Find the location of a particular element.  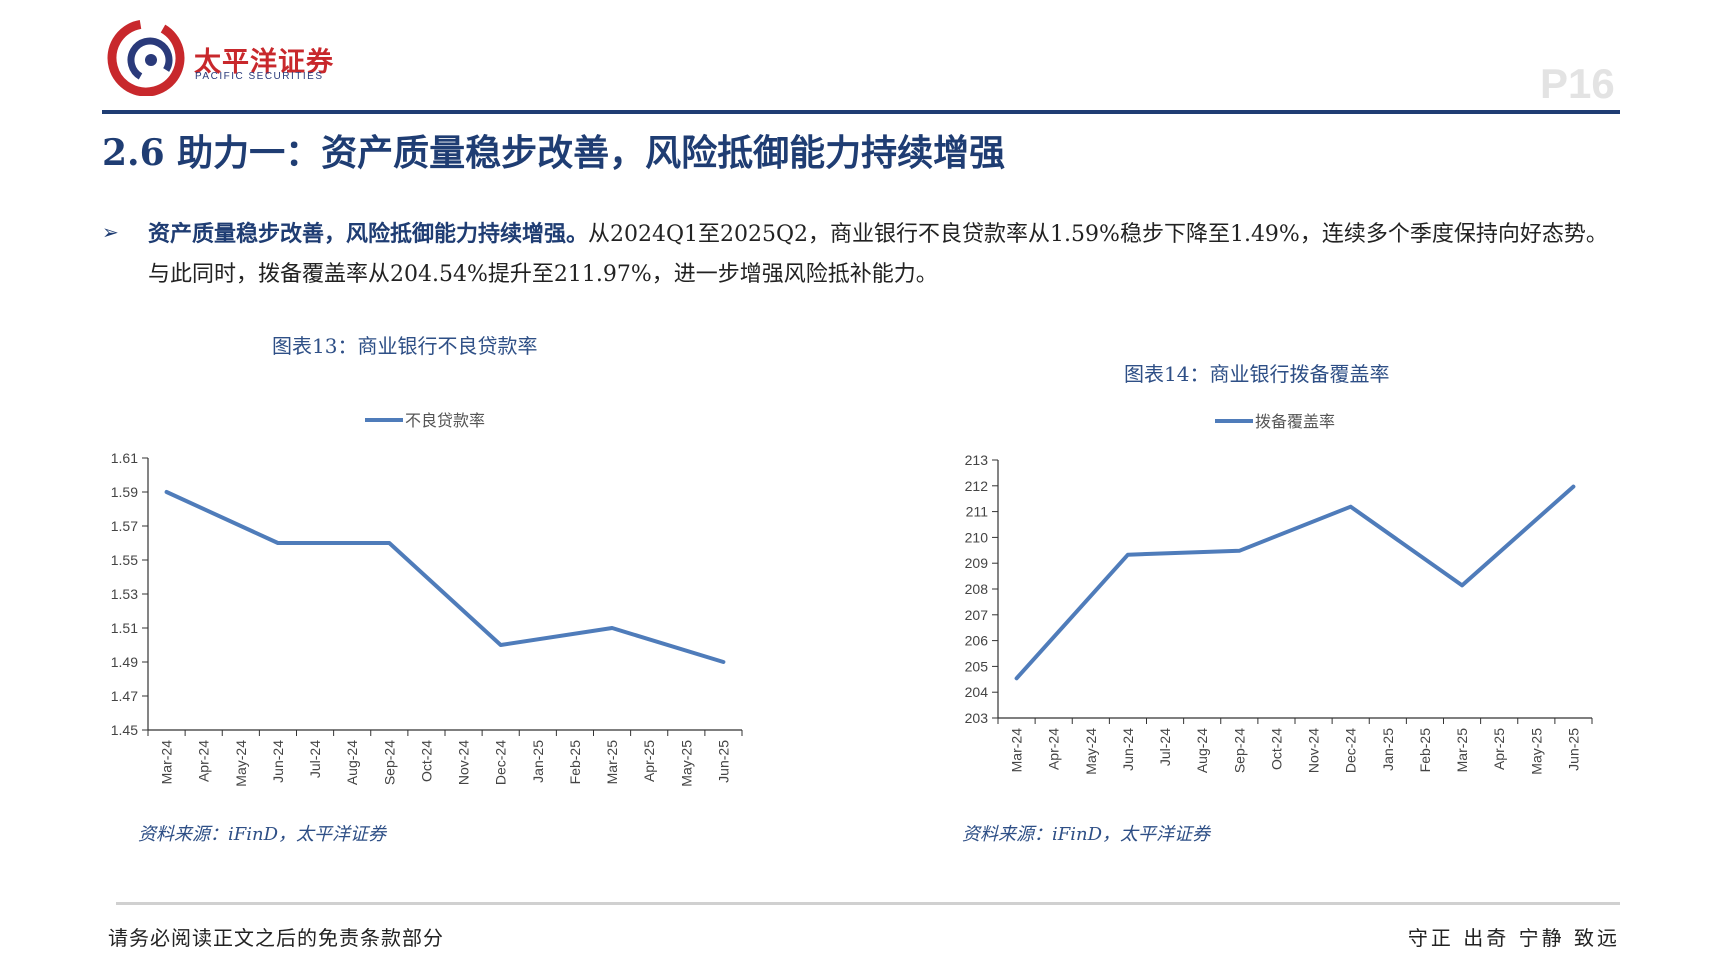

chart-14-title: 图表14：商业银行拨备覆盖率 is located at coordinates (1257, 374).